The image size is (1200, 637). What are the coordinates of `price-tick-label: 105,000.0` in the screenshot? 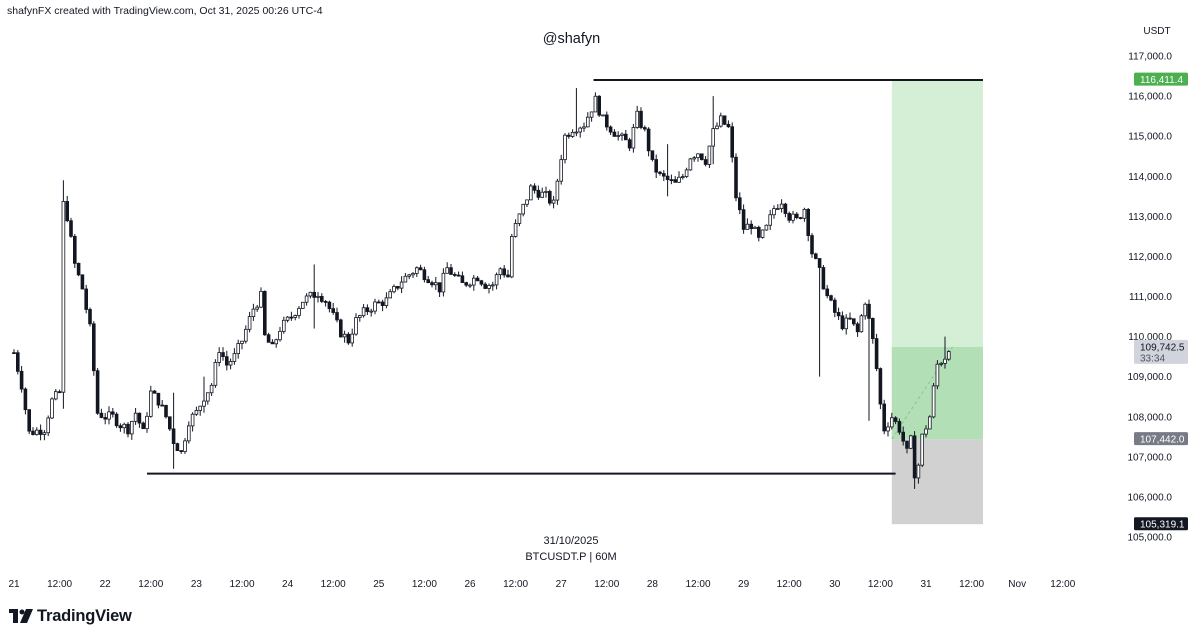 It's located at (1150, 538).